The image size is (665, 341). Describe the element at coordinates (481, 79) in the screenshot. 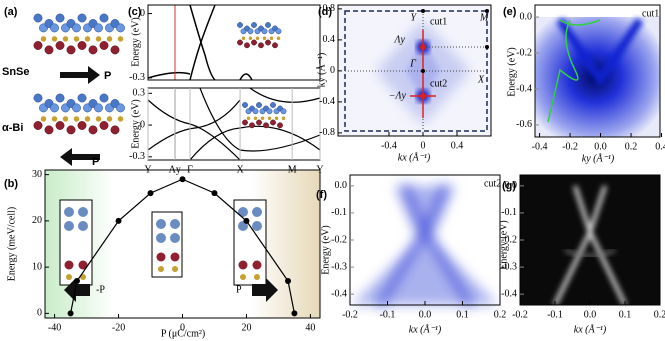

I see `point-label: X` at that location.